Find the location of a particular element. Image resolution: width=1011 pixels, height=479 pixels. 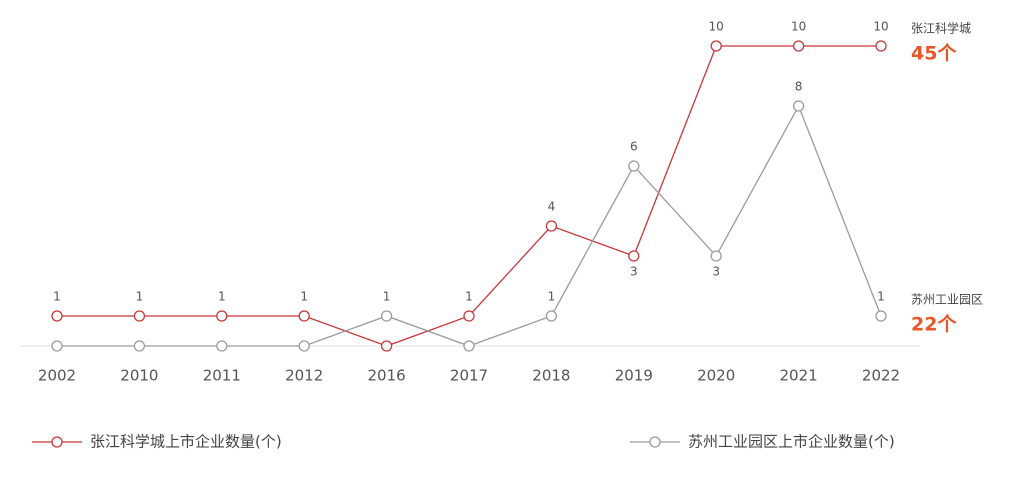

data-label: 8 is located at coordinates (799, 87).